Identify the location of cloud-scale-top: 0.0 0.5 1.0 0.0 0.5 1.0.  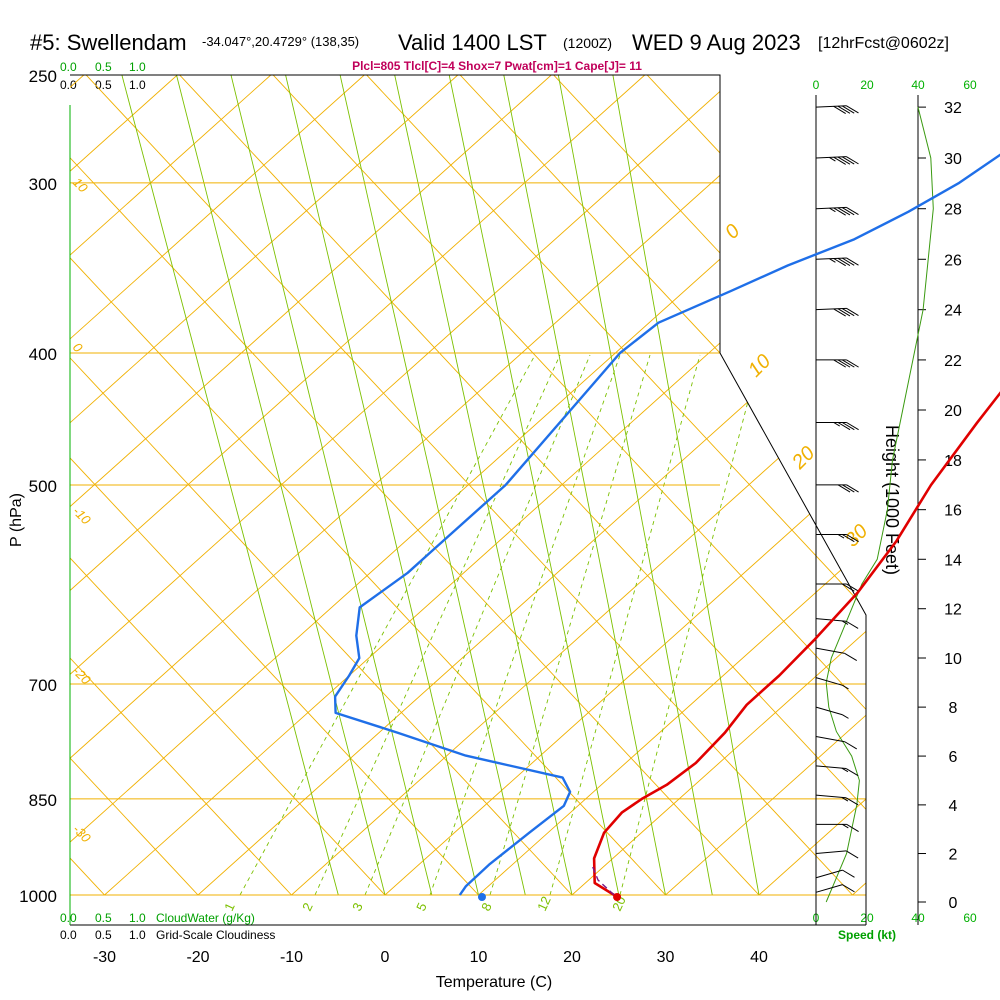
(103, 76).